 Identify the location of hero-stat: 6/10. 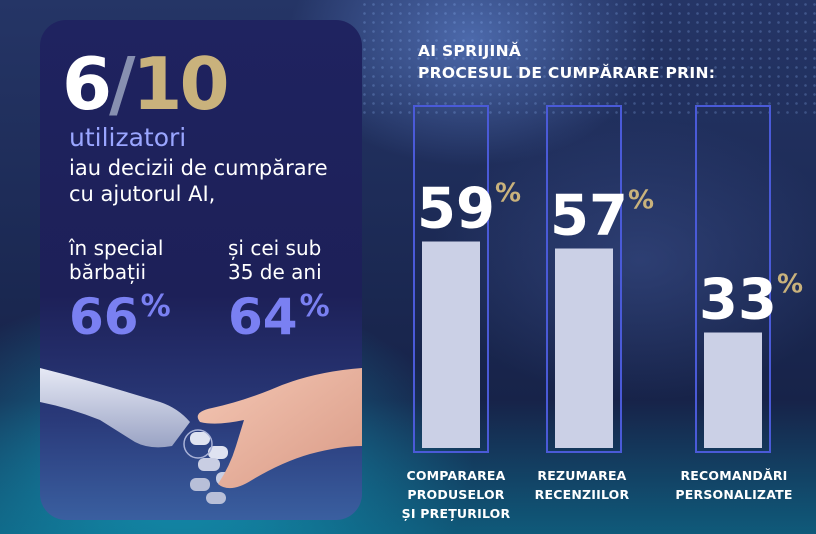
(146, 84).